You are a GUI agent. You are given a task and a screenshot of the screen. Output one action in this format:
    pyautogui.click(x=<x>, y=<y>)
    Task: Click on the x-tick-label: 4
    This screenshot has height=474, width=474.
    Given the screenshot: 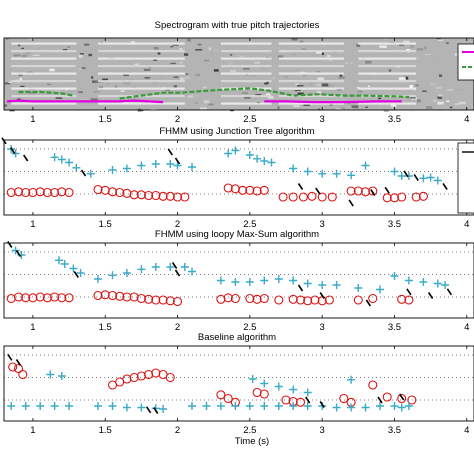 What is the action you would take?
    pyautogui.click(x=466, y=327)
    